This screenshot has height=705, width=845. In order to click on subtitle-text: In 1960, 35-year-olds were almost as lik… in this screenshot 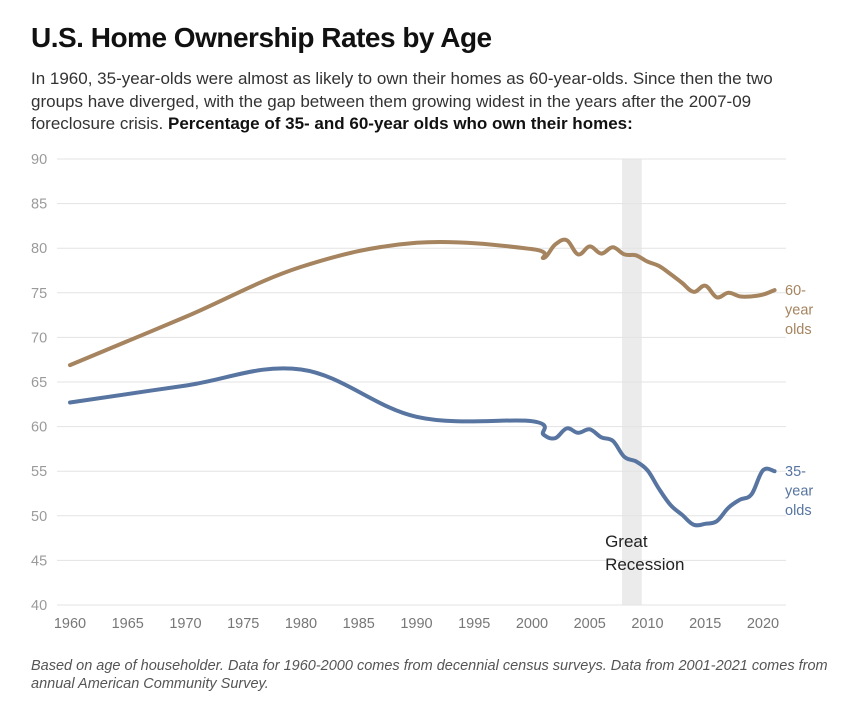, I will do `click(402, 101)`.